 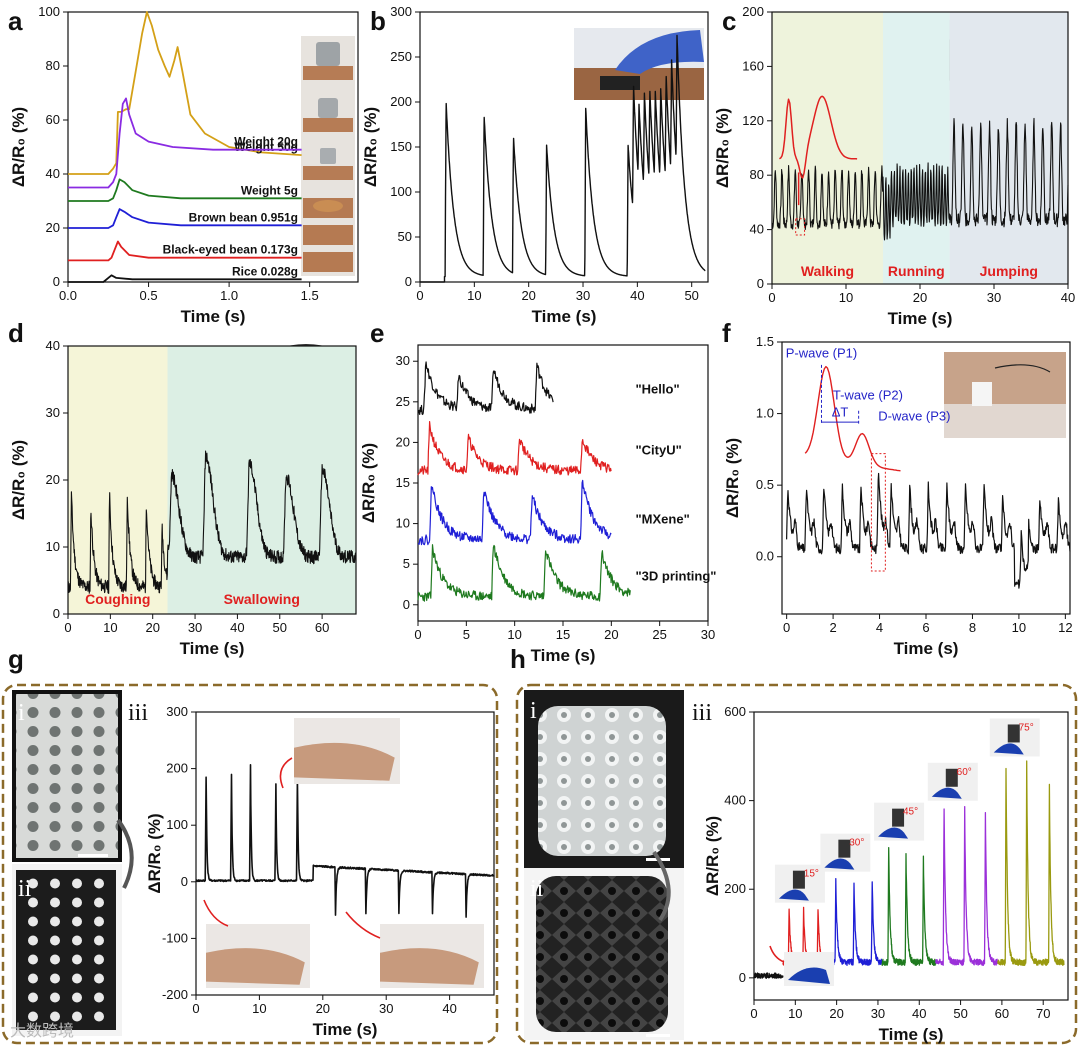 I want to click on photo-wrist-pulse, so click(x=1005, y=395).